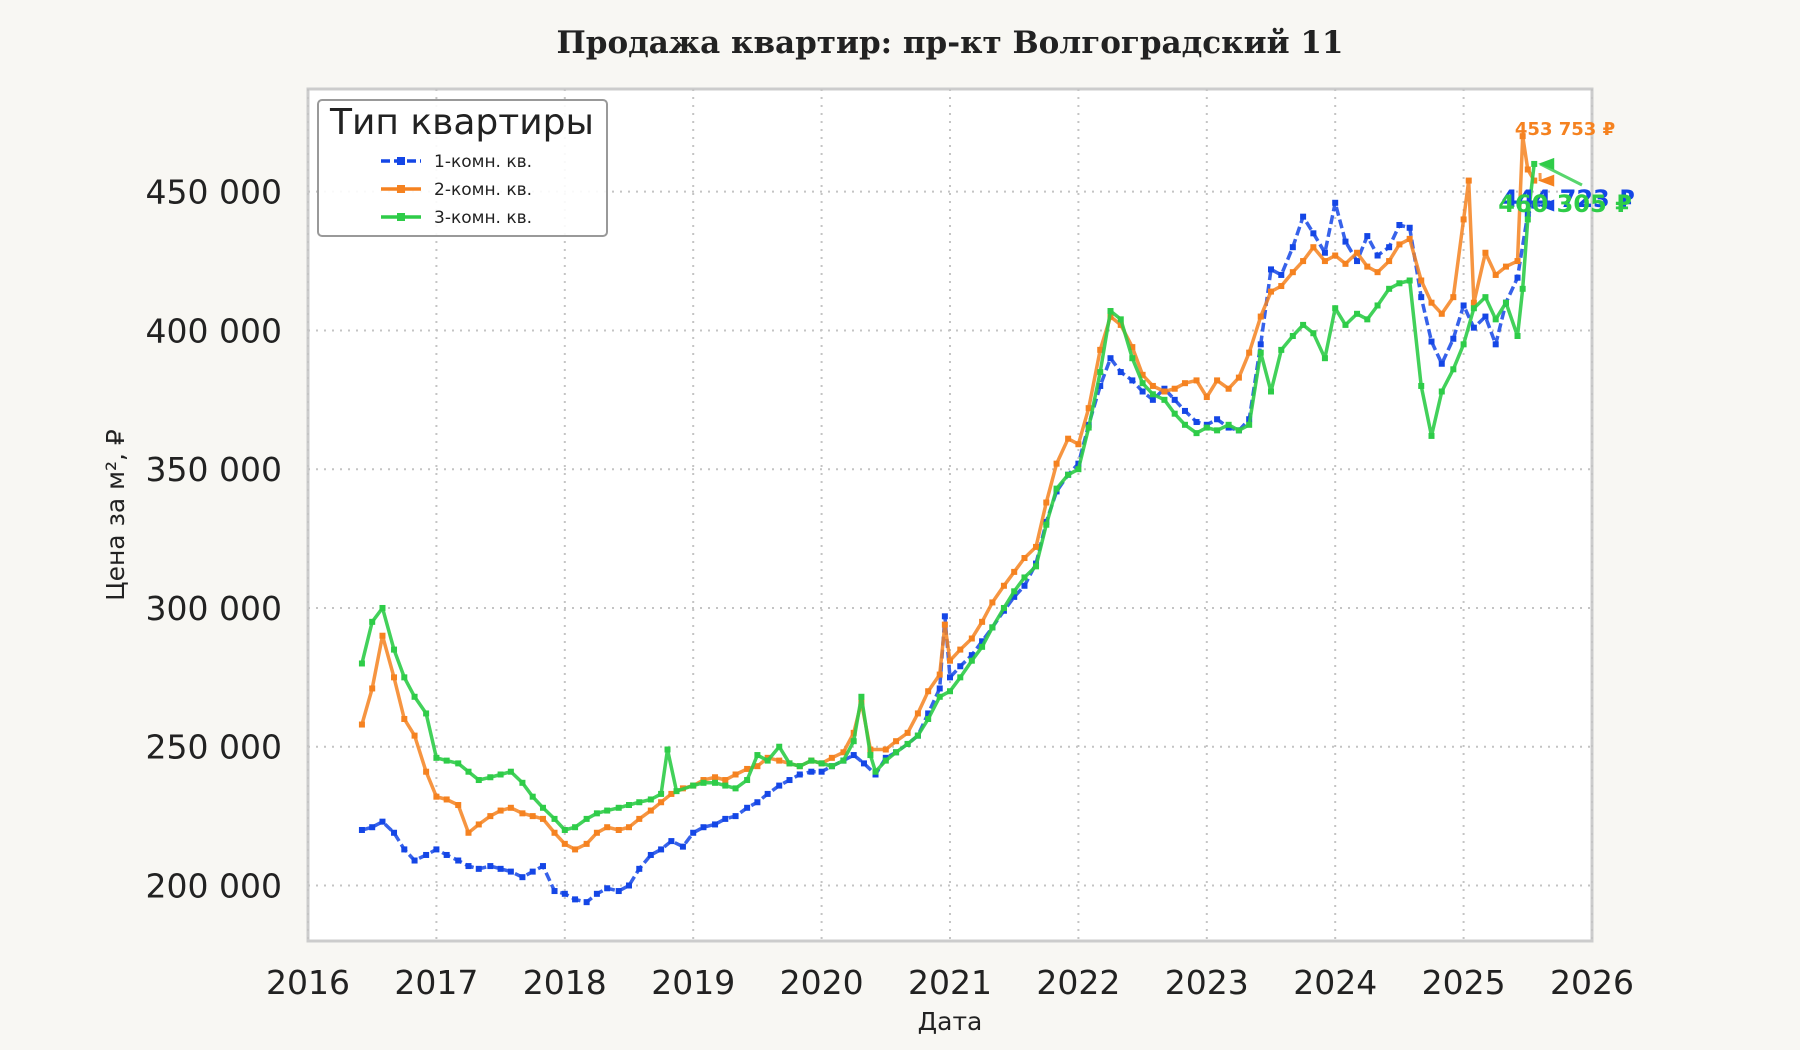 The image size is (1800, 1050). What do you see at coordinates (822, 982) in the screenshot?
I see `x-tick-label: 2020` at bounding box center [822, 982].